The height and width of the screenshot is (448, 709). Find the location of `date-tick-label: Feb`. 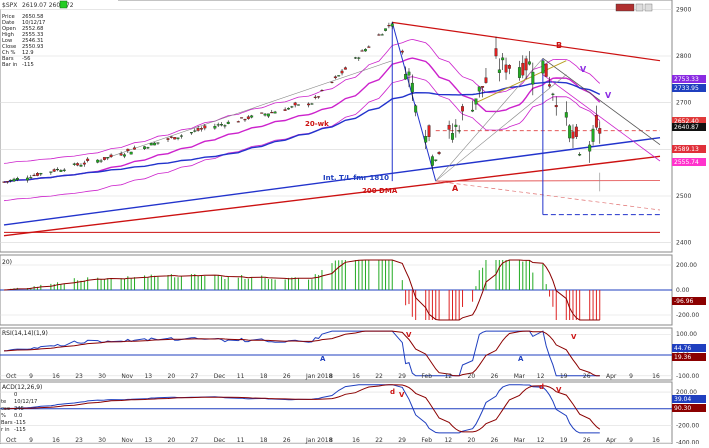

date-tick-label: Feb is located at coordinates (426, 376).